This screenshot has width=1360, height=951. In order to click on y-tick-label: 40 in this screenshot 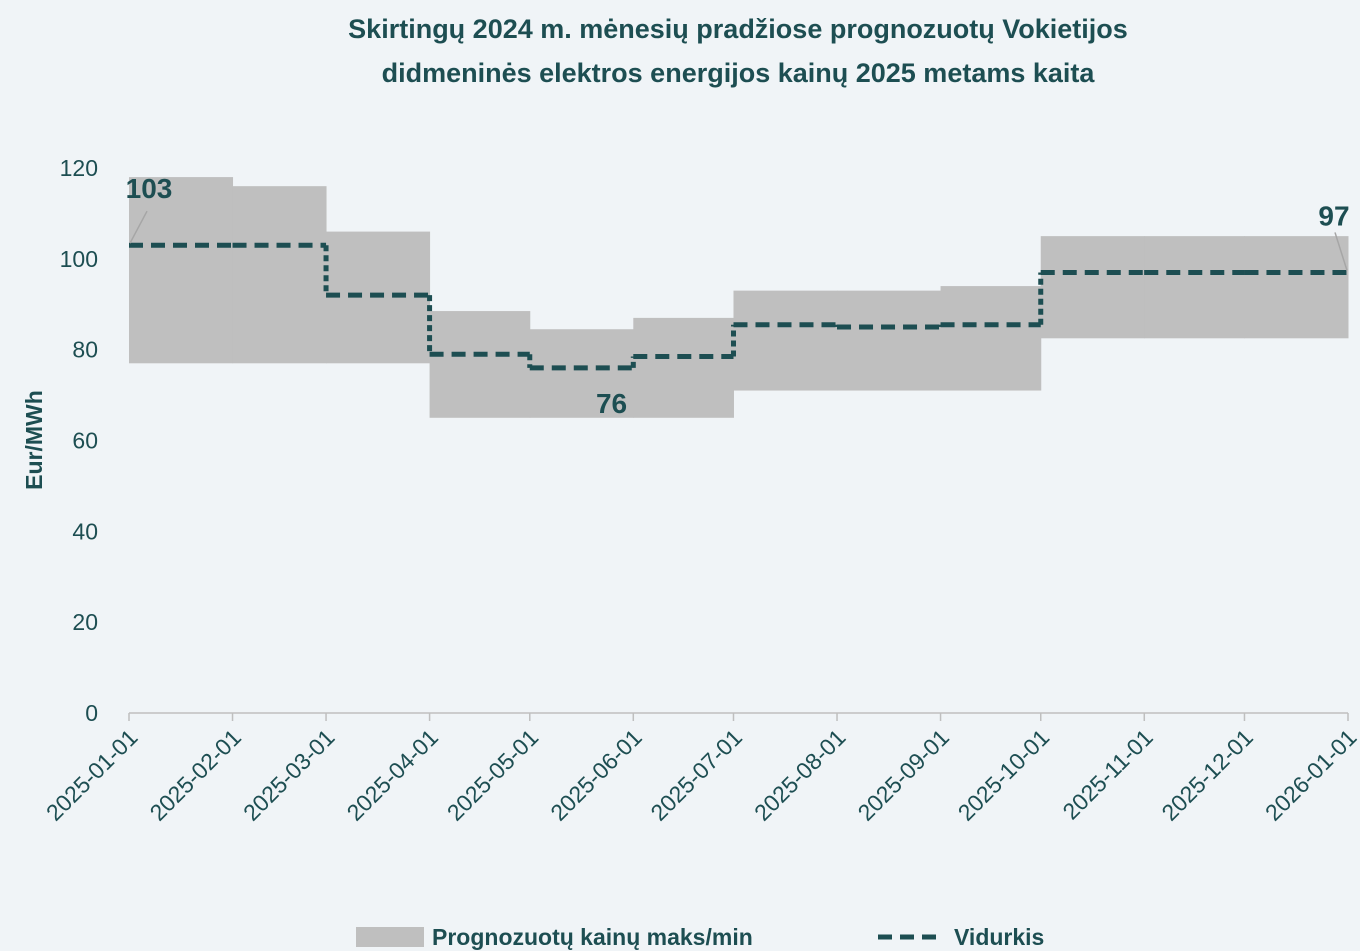, I will do `click(85, 531)`.